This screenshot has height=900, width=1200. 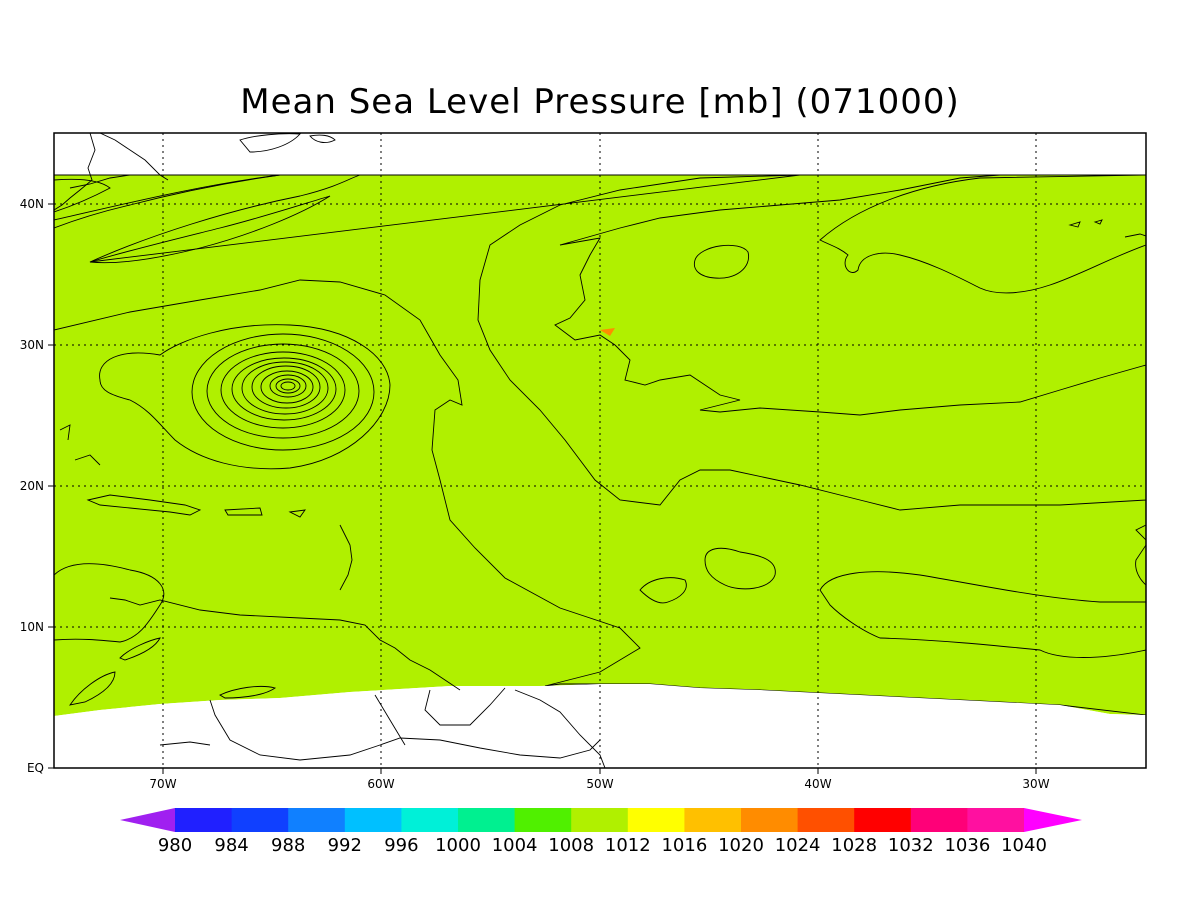 What do you see at coordinates (515, 845) in the screenshot?
I see `colorbar-label: 1004` at bounding box center [515, 845].